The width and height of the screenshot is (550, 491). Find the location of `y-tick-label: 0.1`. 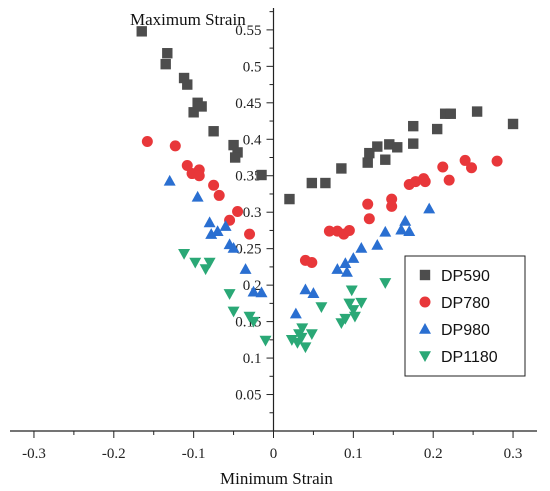

y-tick-label: 0.1 is located at coordinates (252, 359).